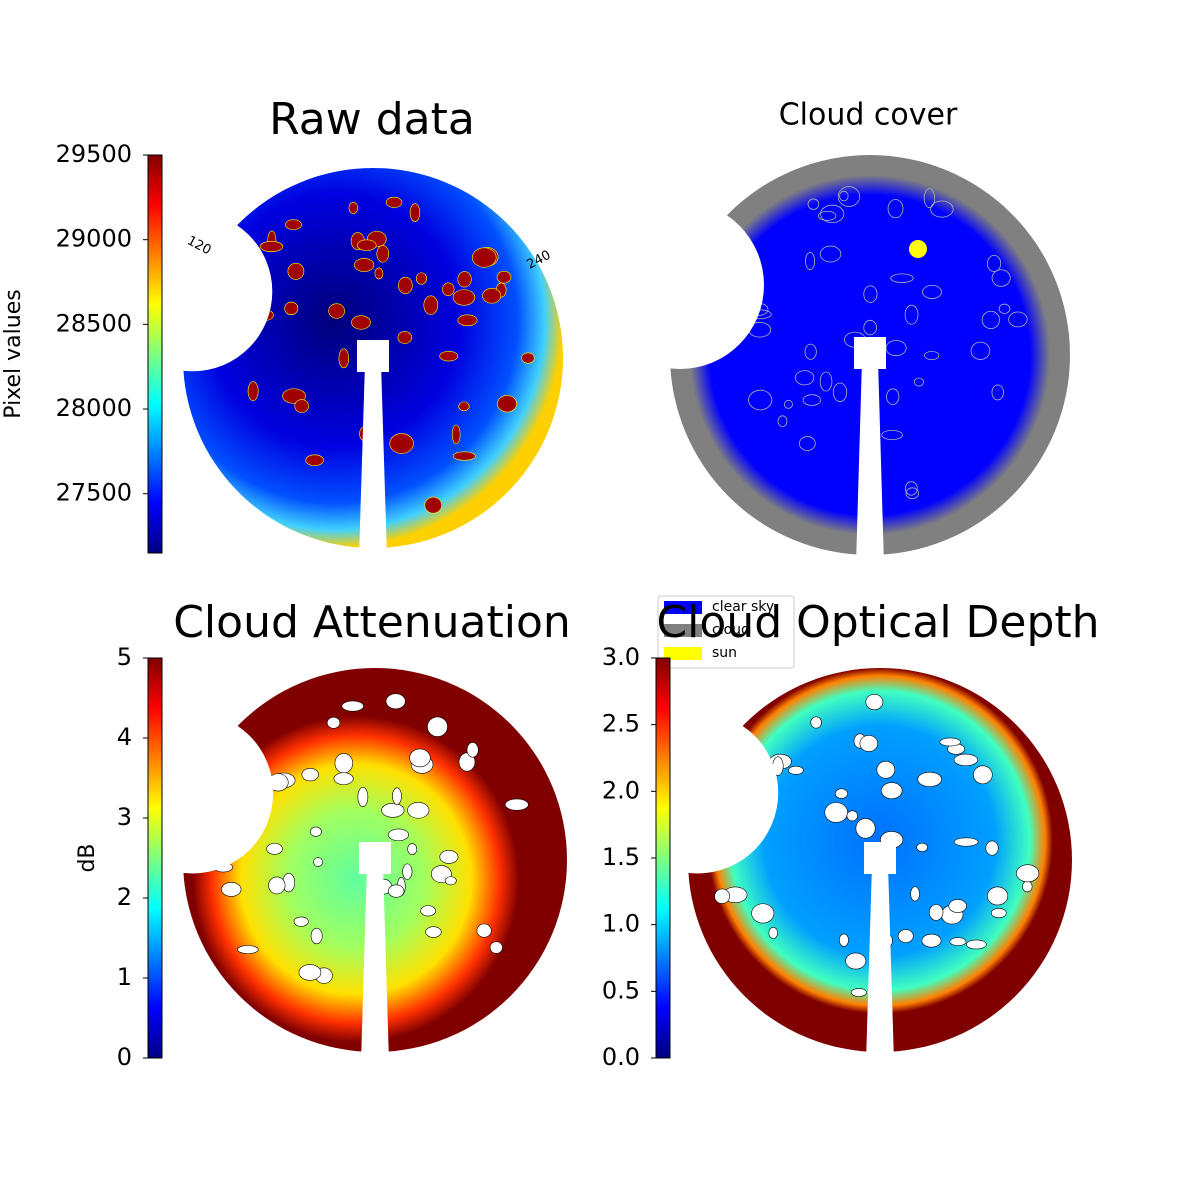 The height and width of the screenshot is (1204, 1200). I want to click on colorbar-tick-label: 5, so click(124, 657).